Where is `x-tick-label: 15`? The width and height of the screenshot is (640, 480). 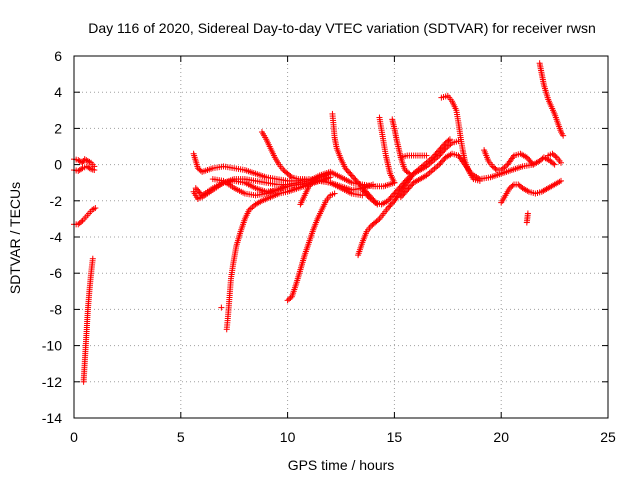
x-tick-label: 15 is located at coordinates (395, 437).